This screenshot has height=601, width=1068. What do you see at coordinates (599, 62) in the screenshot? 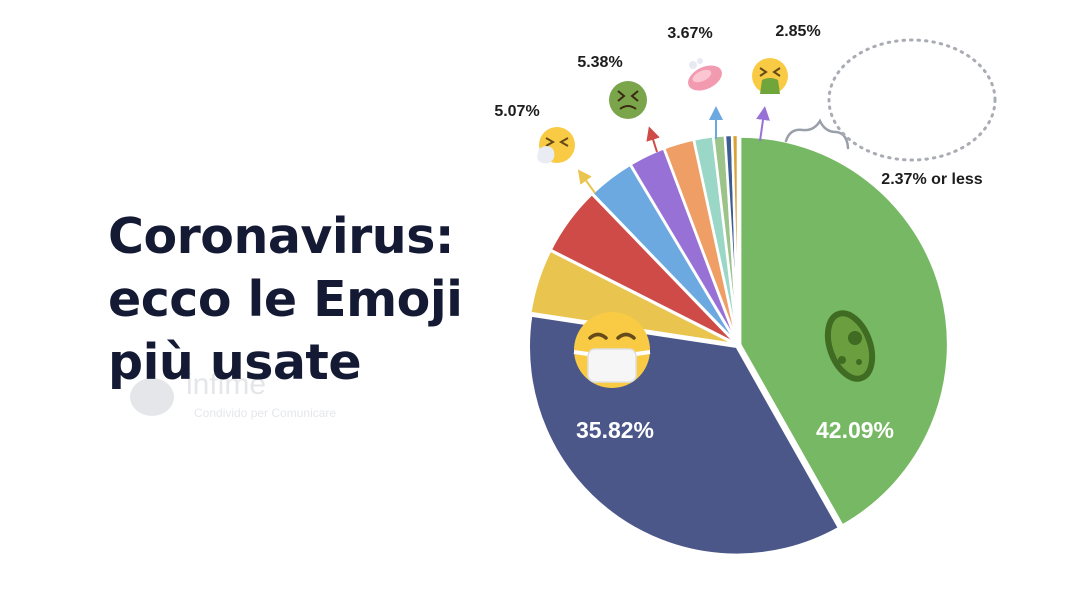
I see `slice-label: 5.38%` at bounding box center [599, 62].